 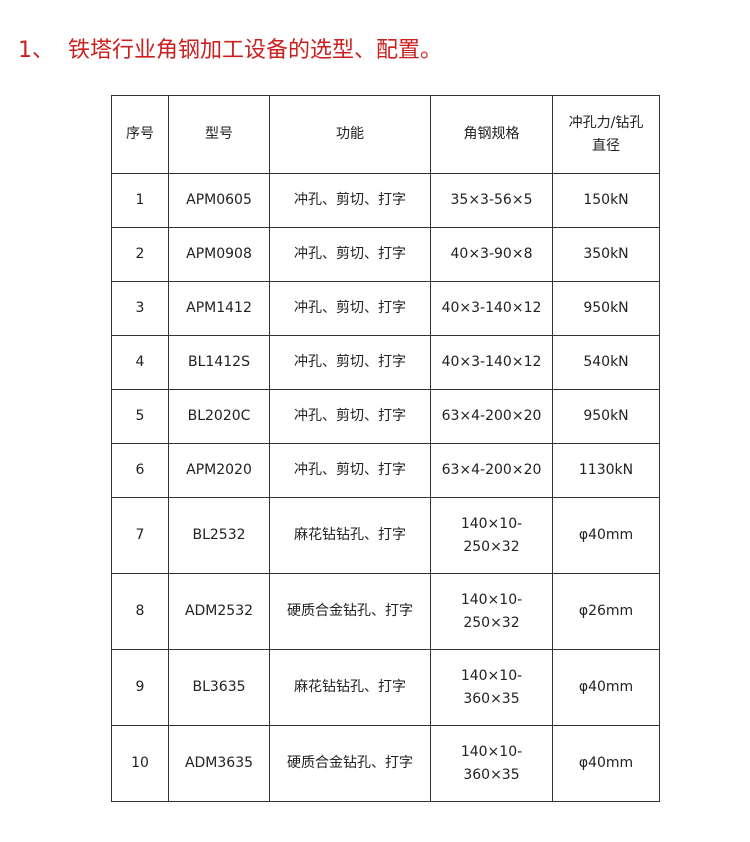 I want to click on header-force-diameter: 冲孔力/钻孔直径, so click(x=606, y=134).